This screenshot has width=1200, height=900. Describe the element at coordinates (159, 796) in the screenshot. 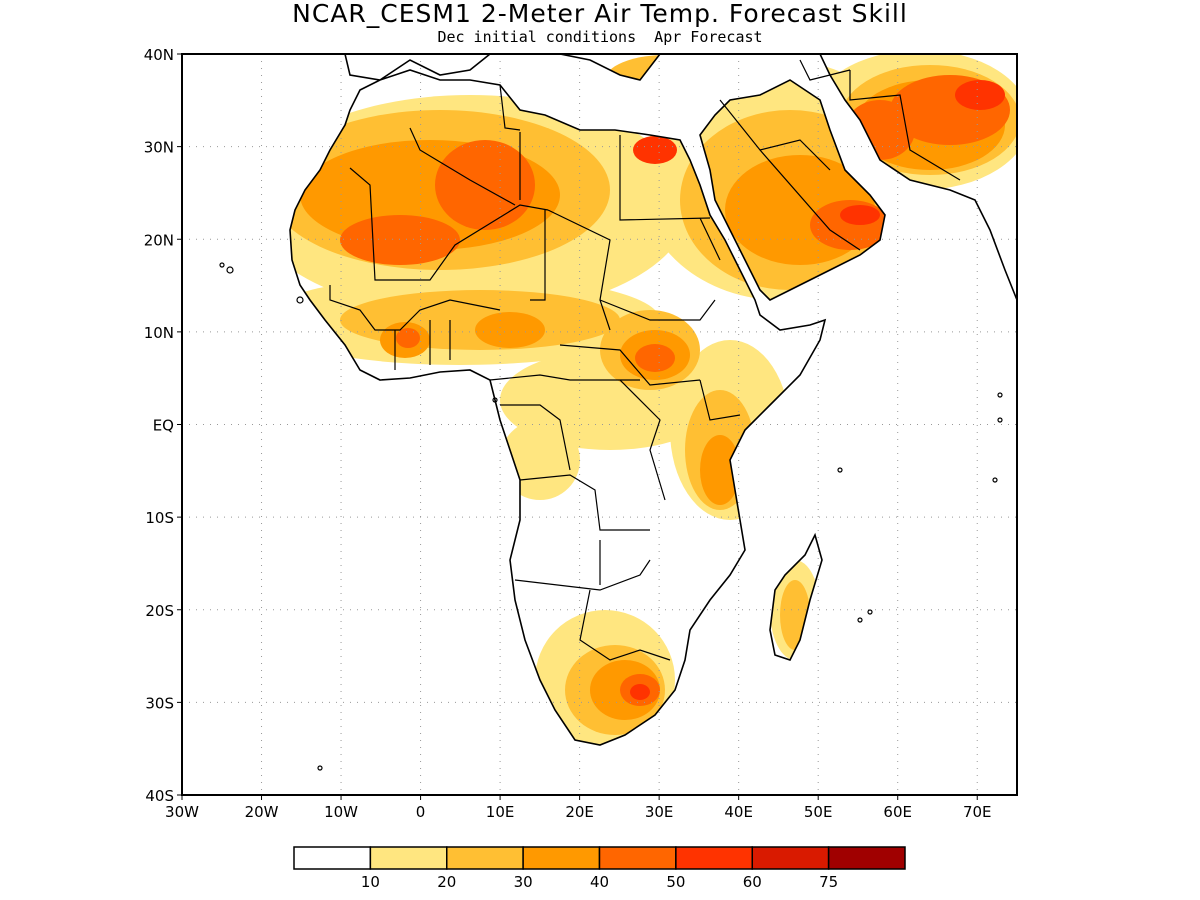

I see `lat-tick-label: 40S` at that location.